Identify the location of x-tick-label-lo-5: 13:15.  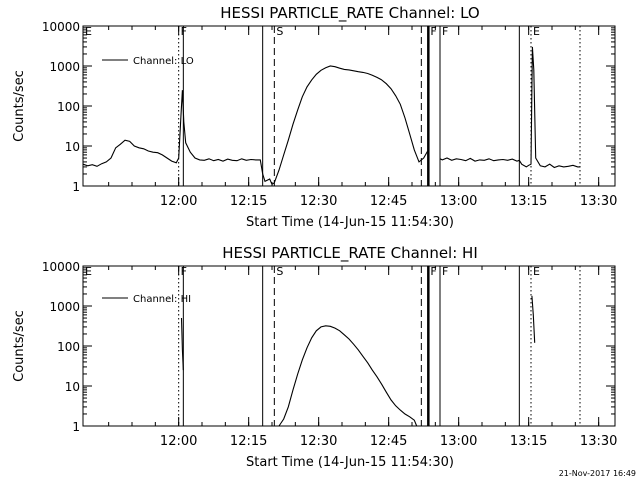
(528, 201).